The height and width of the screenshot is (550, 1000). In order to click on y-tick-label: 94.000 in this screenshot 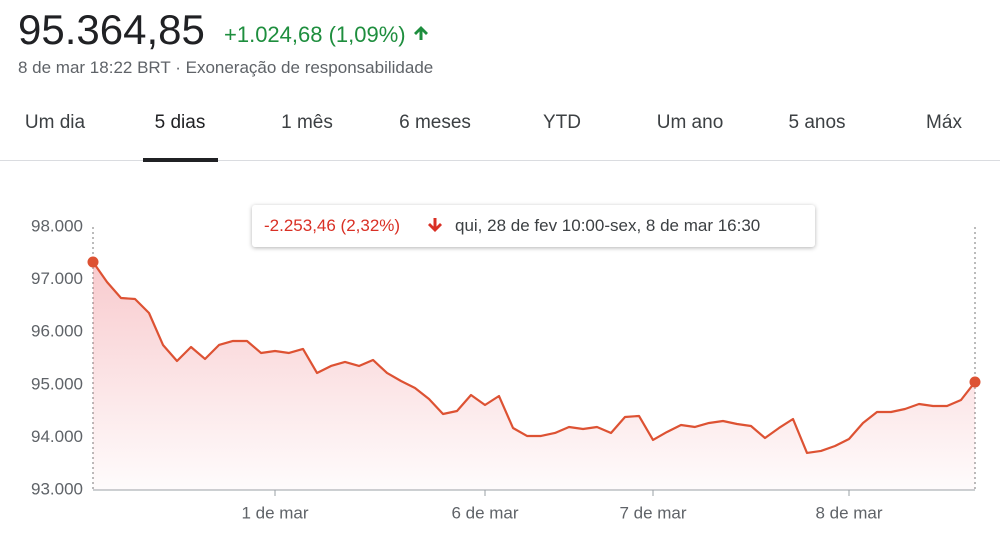, I will do `click(57, 436)`.